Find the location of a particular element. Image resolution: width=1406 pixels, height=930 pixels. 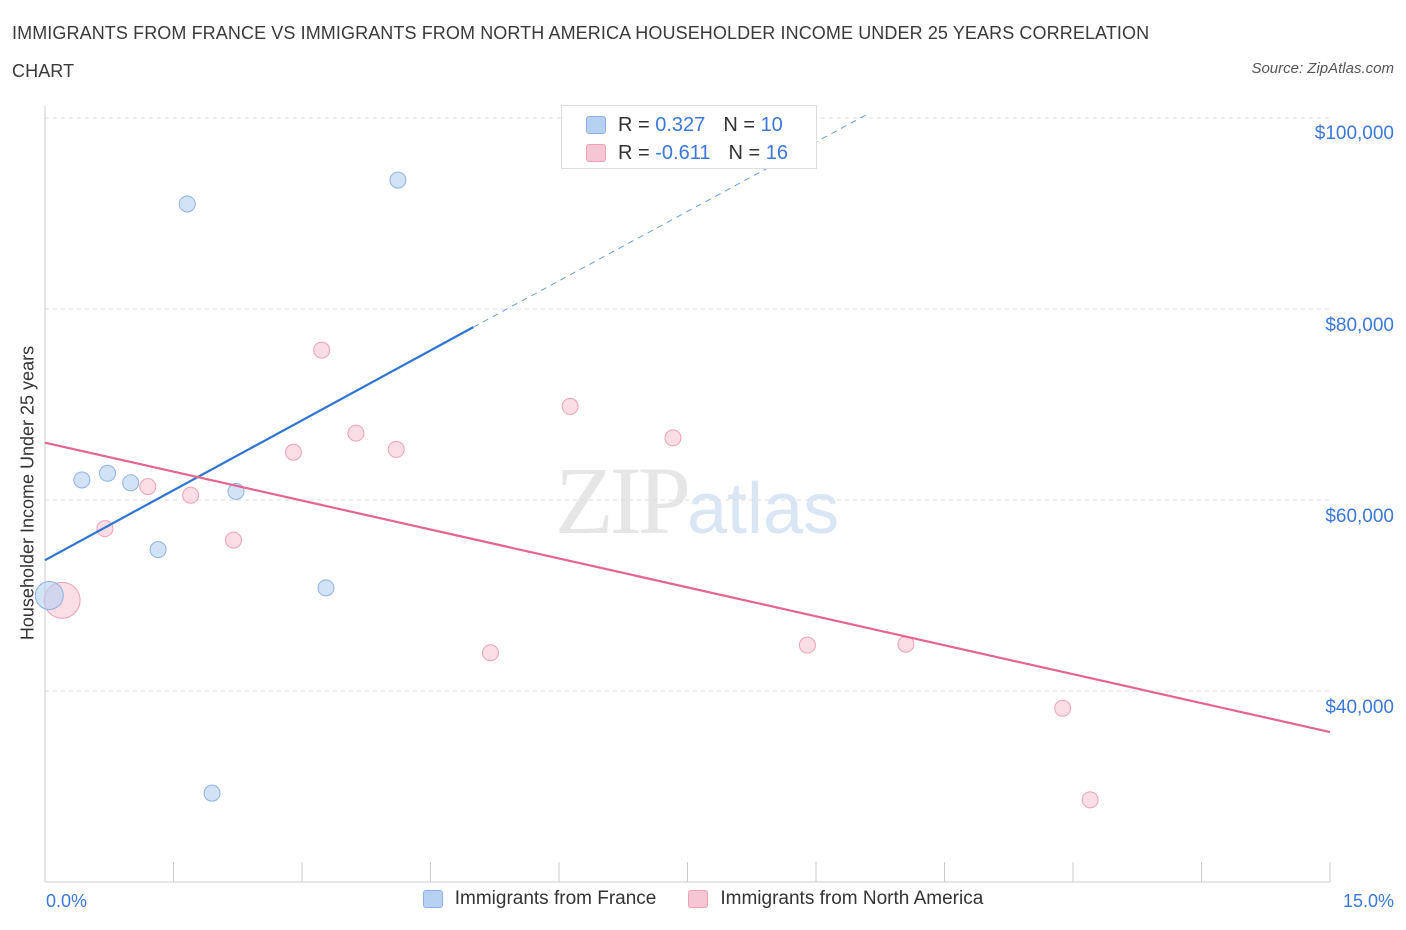

france-legend-swatch is located at coordinates (432, 899).